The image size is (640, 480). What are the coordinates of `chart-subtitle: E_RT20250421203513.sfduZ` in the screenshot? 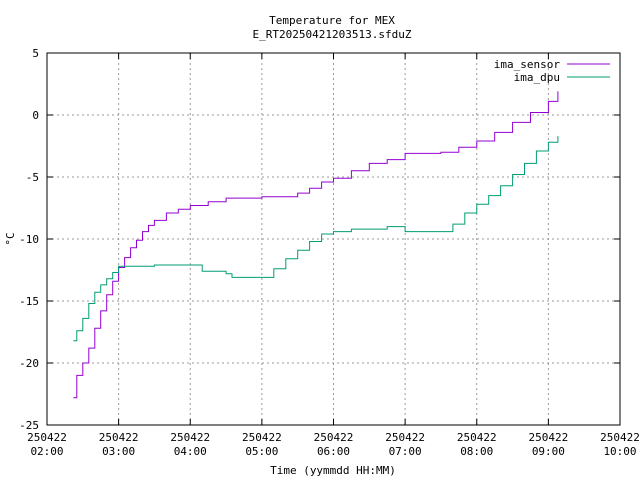 It's located at (332, 34).